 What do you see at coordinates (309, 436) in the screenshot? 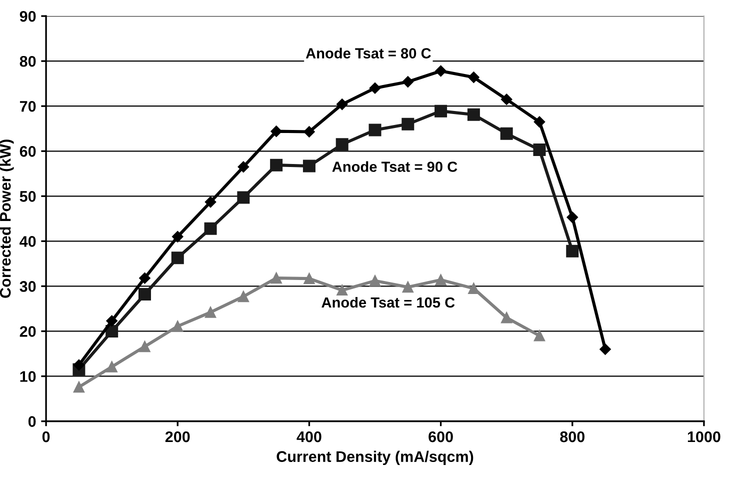
I see `x-tick-label: 400` at bounding box center [309, 436].